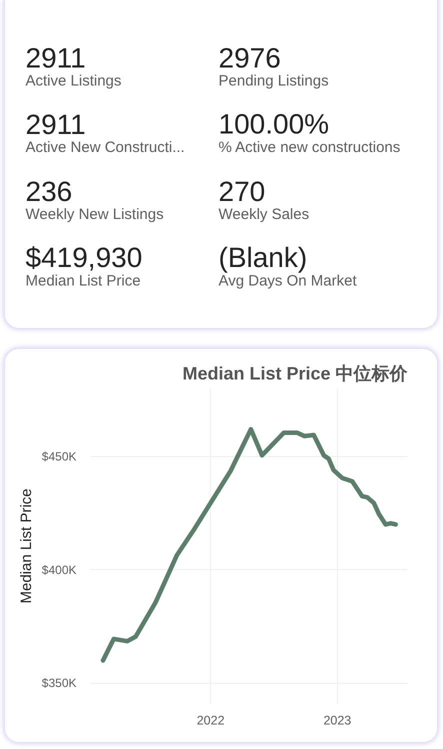 The height and width of the screenshot is (749, 443). What do you see at coordinates (264, 214) in the screenshot?
I see `text: Weekly Sales` at bounding box center [264, 214].